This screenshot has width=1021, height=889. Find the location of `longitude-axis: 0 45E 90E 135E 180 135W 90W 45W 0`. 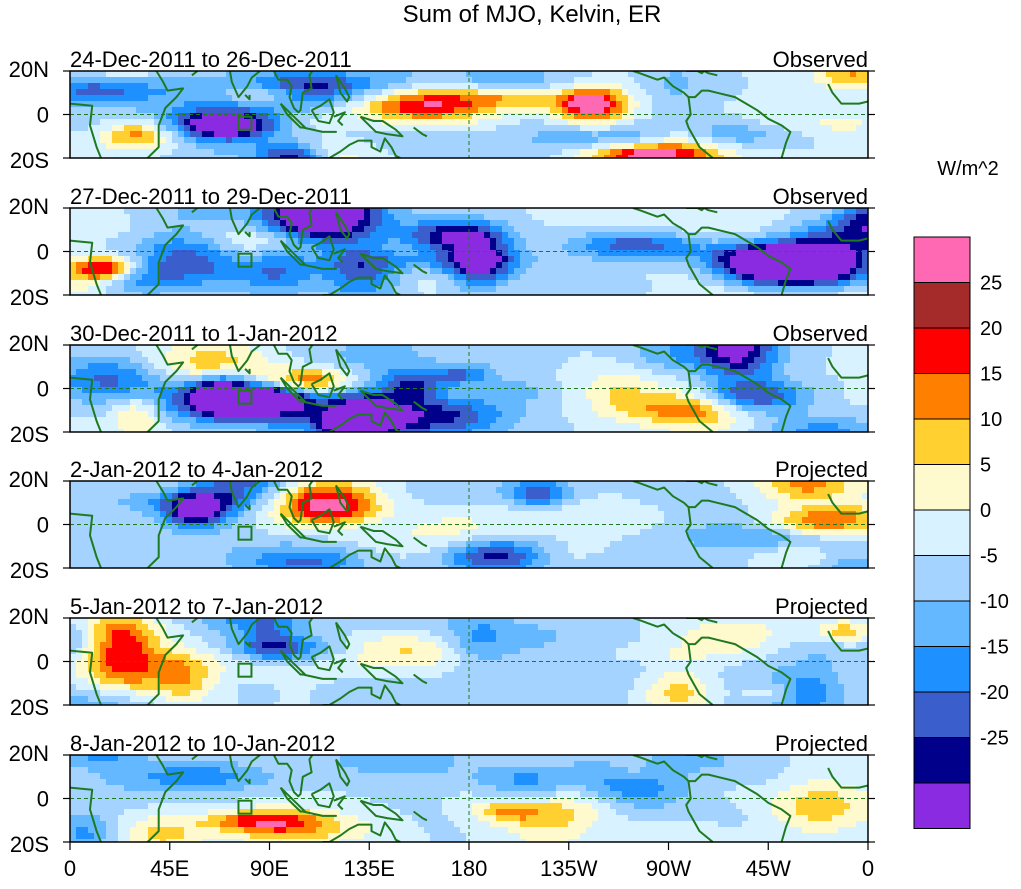

longitude-axis: 0 45E 90E 135E 180 135W 90W 45W 0 is located at coordinates (469, 861).